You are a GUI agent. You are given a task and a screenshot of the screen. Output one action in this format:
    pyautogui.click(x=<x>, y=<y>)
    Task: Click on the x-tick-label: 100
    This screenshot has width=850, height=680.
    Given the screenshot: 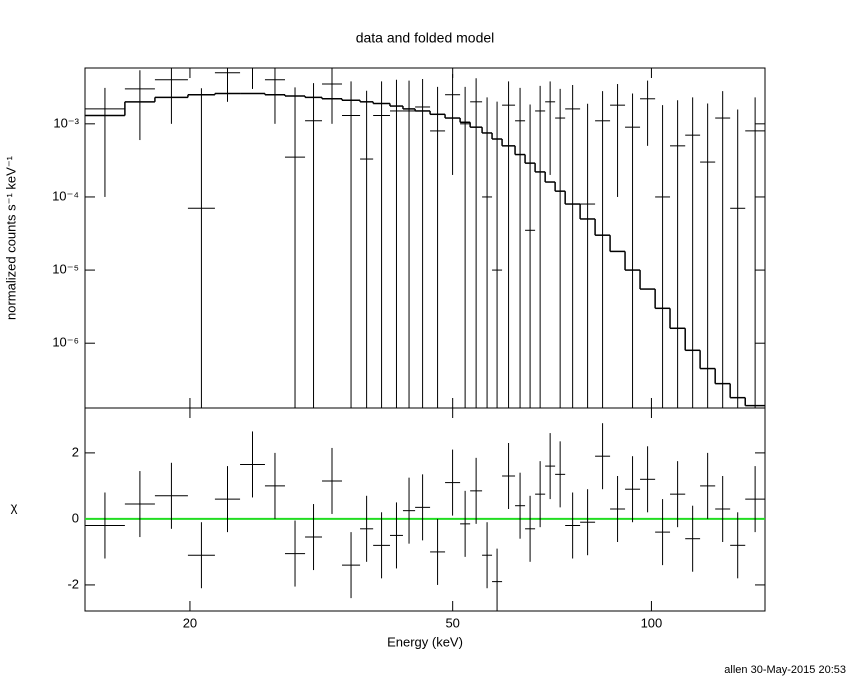 What is the action you would take?
    pyautogui.click(x=652, y=622)
    